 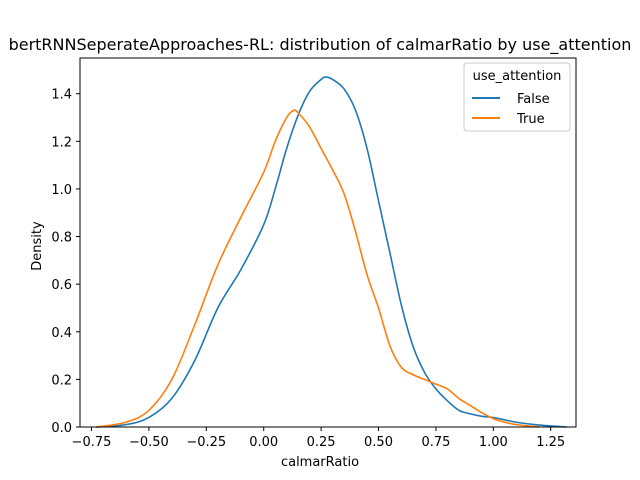 I want to click on legend: use_attention False True, so click(x=517, y=97).